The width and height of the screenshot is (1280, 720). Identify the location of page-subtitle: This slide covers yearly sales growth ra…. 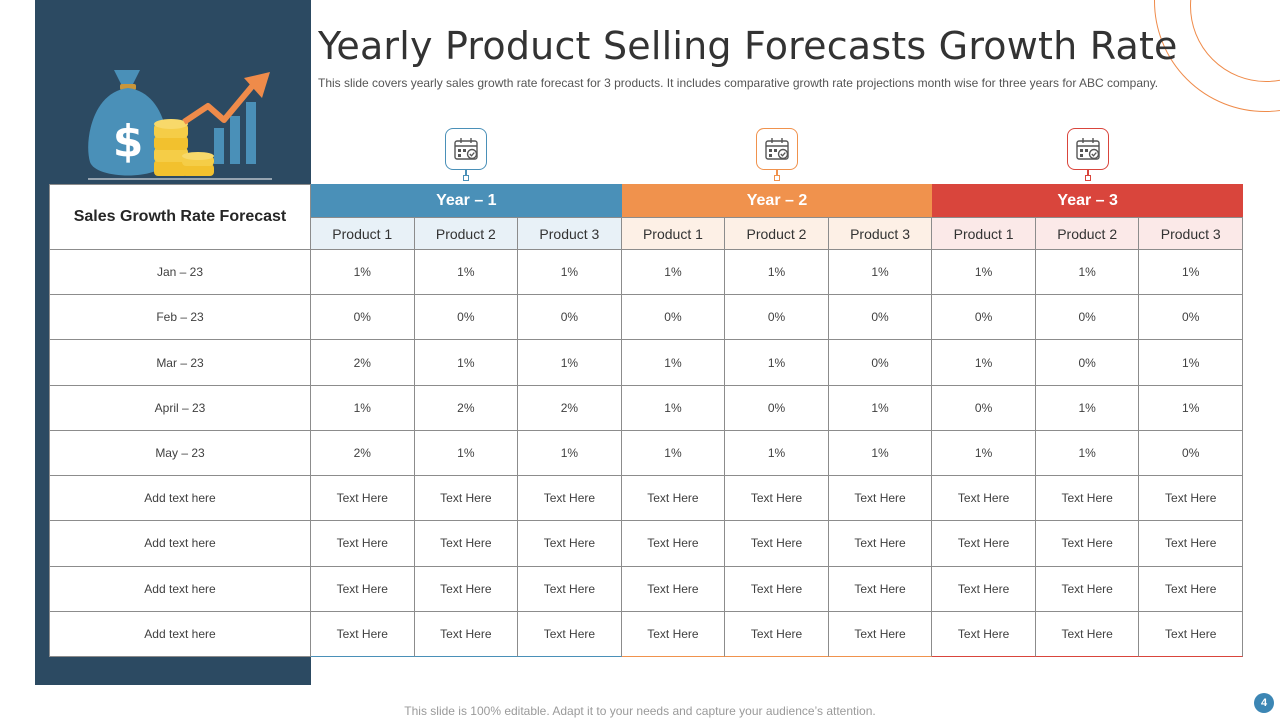
(738, 83).